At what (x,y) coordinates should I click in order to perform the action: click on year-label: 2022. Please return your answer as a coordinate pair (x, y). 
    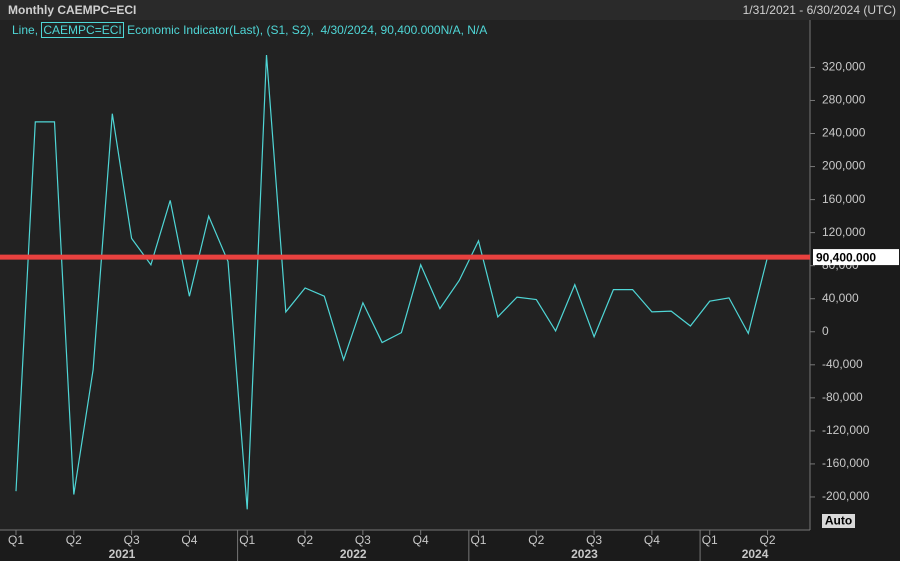
    Looking at the image, I should click on (353, 554).